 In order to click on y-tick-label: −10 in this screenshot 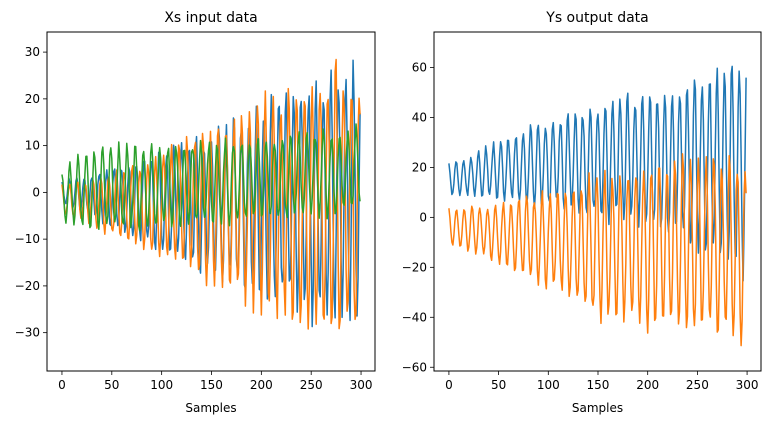, I will do `click(27, 239)`.